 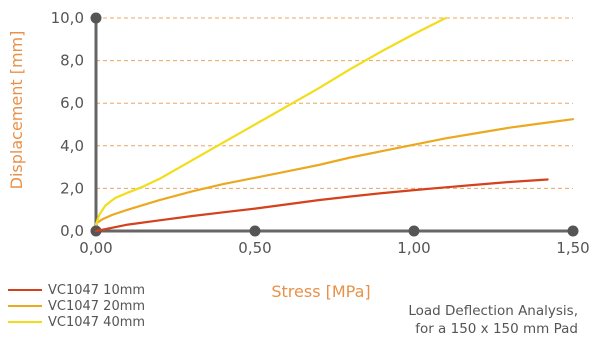 What do you see at coordinates (72, 103) in the screenshot?
I see `y-tick-label: 6,0` at bounding box center [72, 103].